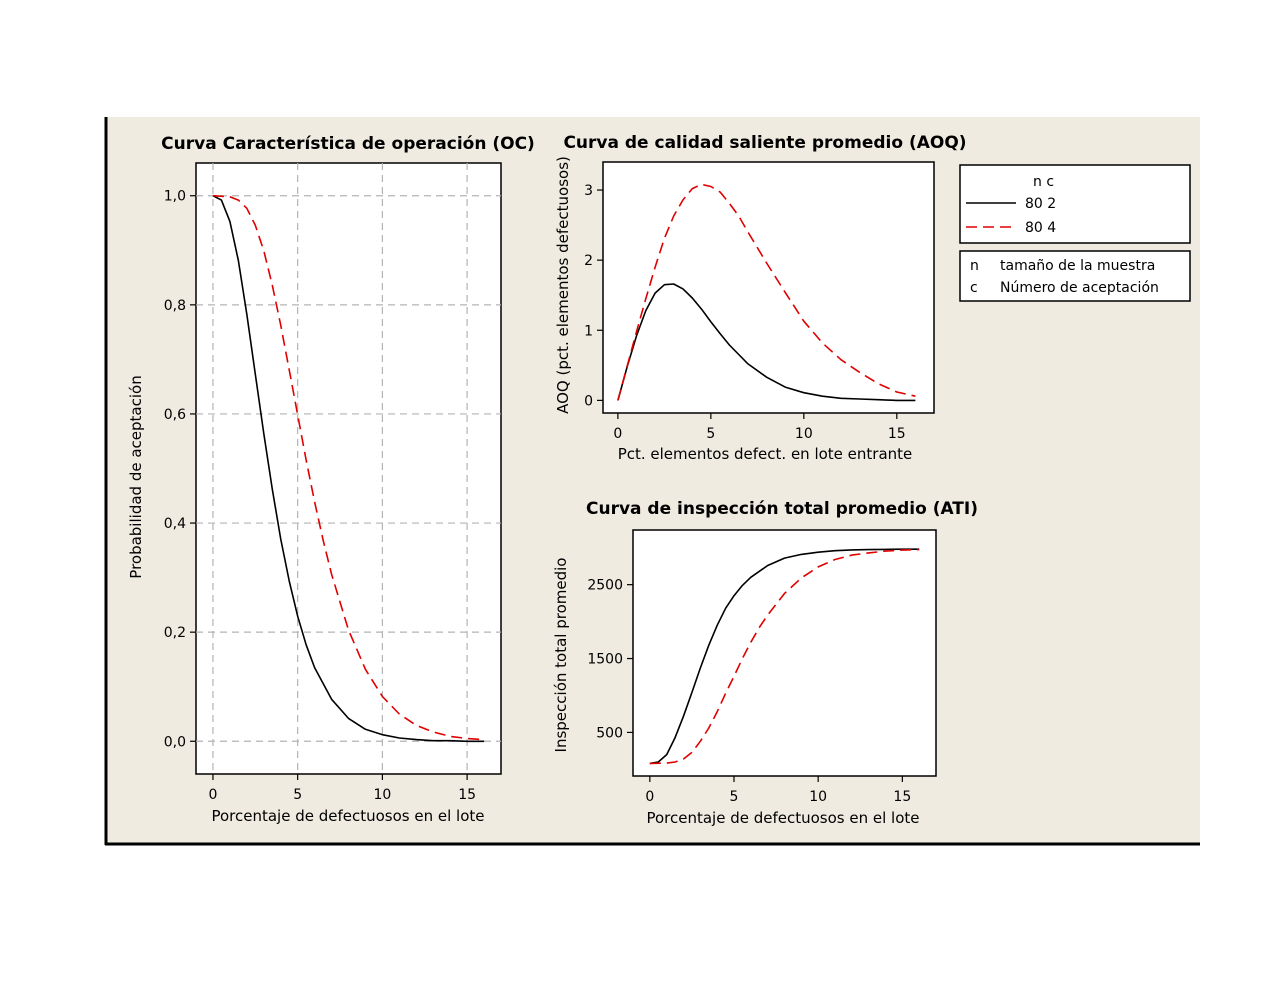 This screenshot has height=989, width=1280. I want to click on aoq-xtick-label-2: 10, so click(804, 434).